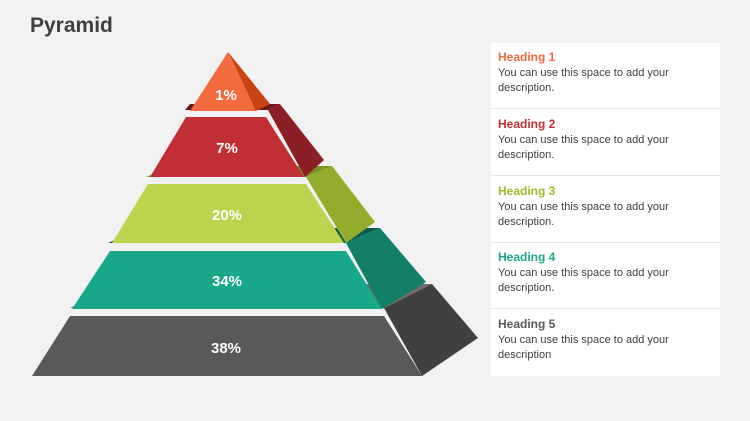 Image resolution: width=750 pixels, height=421 pixels. I want to click on layer-5-label: 38%, so click(226, 348).